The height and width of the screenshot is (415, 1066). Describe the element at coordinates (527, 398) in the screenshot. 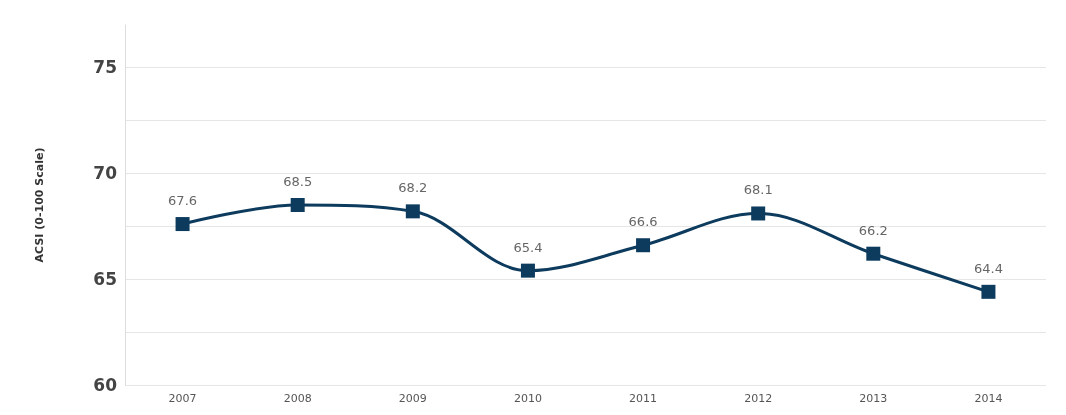

I see `x-tick-label: 2010` at that location.